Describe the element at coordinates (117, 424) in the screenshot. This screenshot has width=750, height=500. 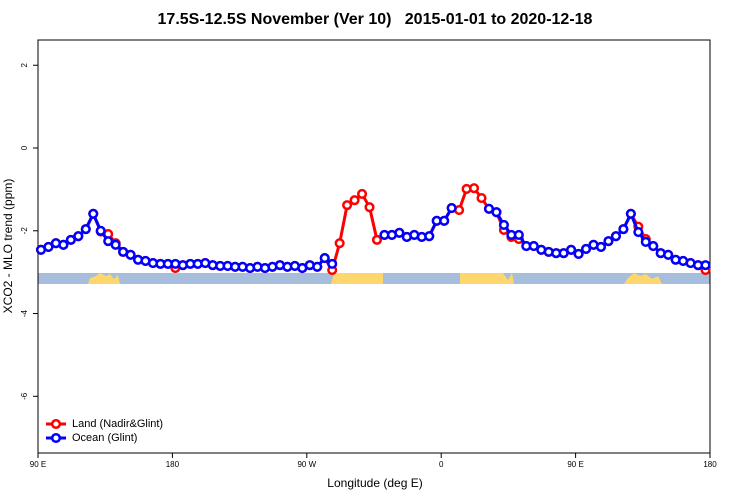
I see `legend-label: Land (Nadir&Glint)` at that location.